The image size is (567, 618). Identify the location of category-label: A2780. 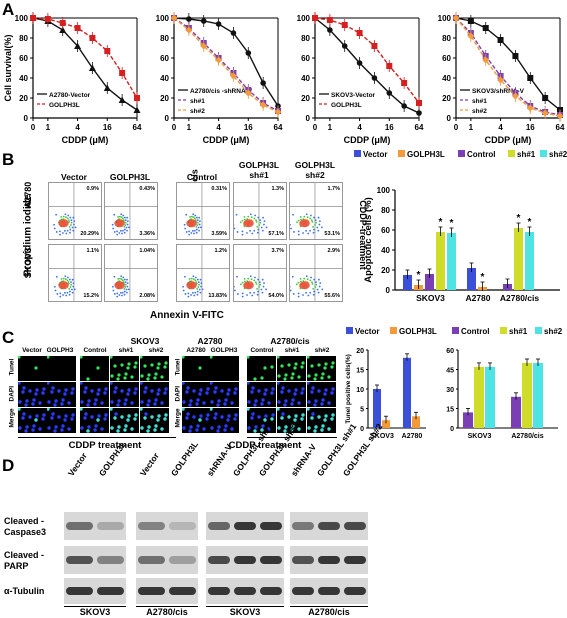
(477, 298).